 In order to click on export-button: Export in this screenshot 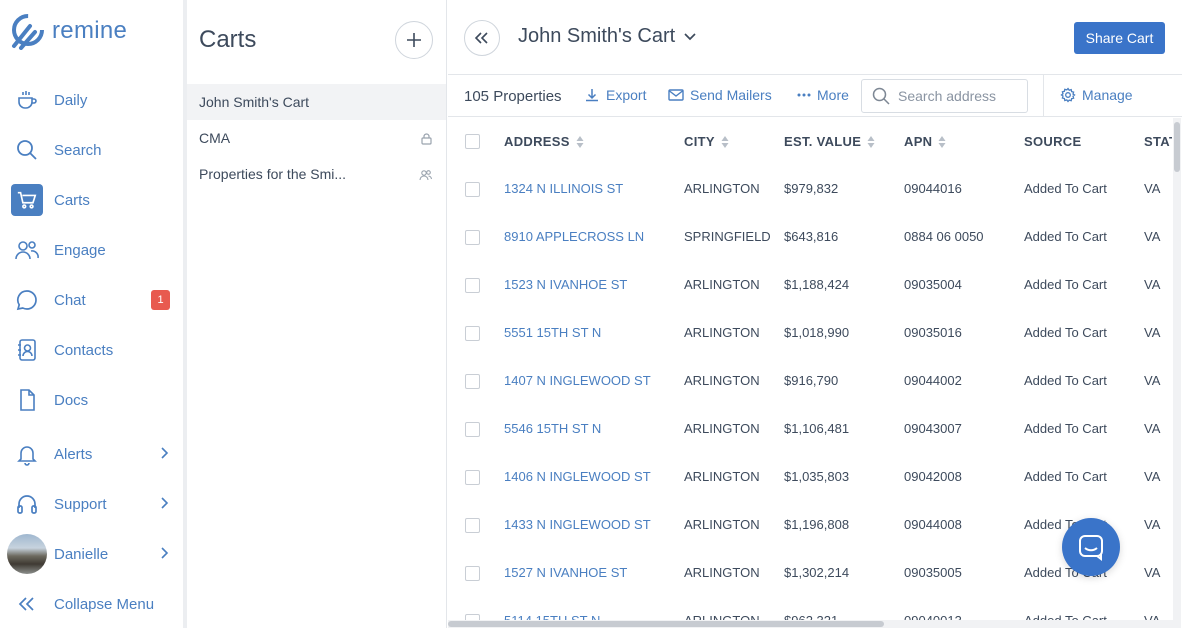, I will do `click(615, 95)`.